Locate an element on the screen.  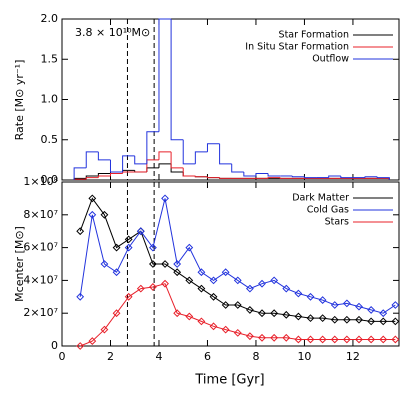
annotation: 3.8 × 10¹⁰M⊙ is located at coordinates (112, 32).